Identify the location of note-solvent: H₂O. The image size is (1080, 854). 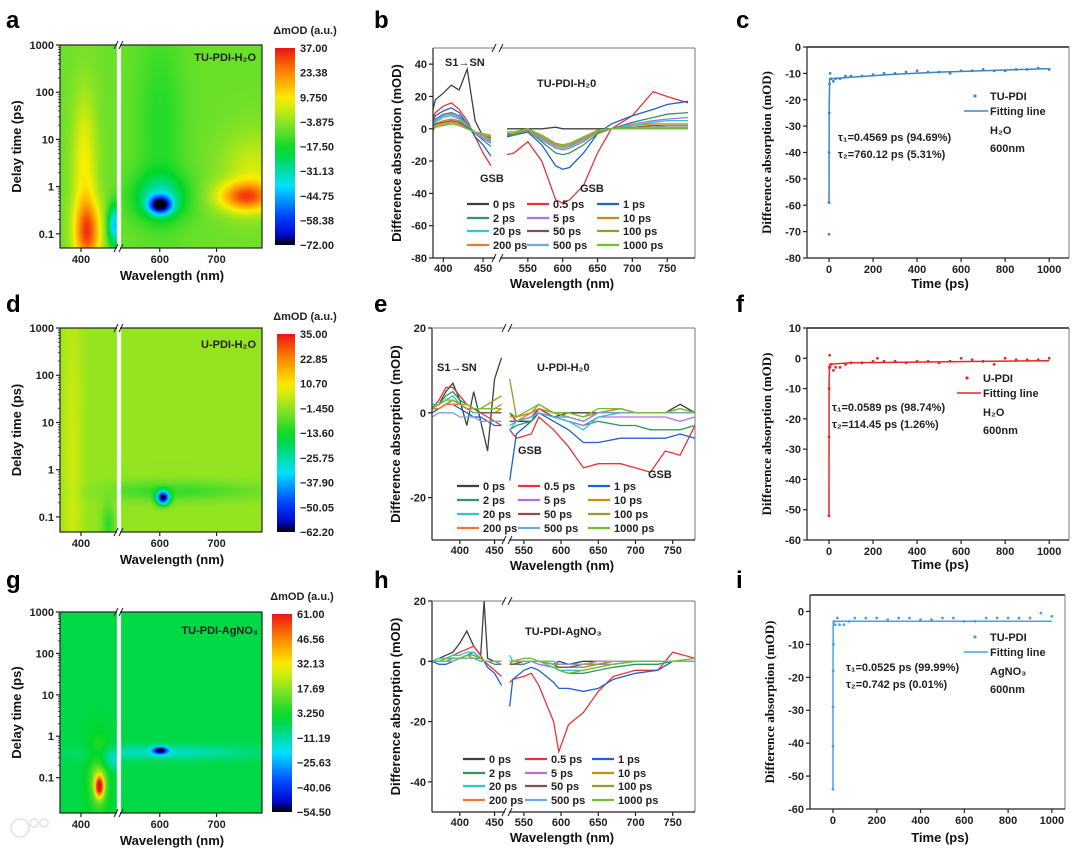
(994, 413).